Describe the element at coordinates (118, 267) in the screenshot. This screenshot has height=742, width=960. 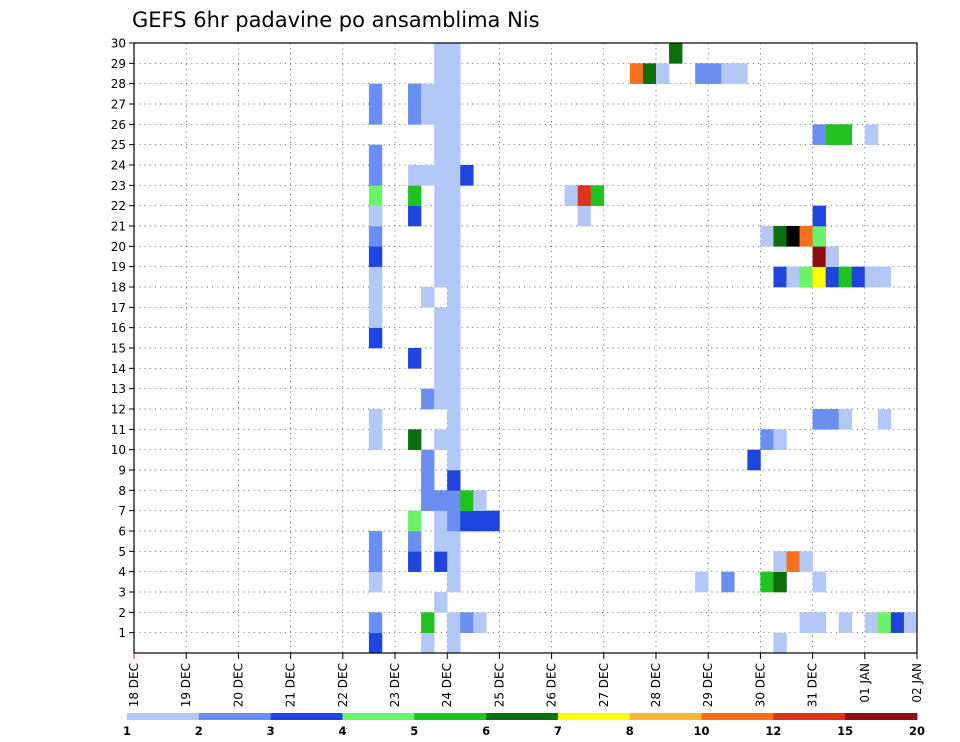
I see `y-tick-label: 19` at that location.